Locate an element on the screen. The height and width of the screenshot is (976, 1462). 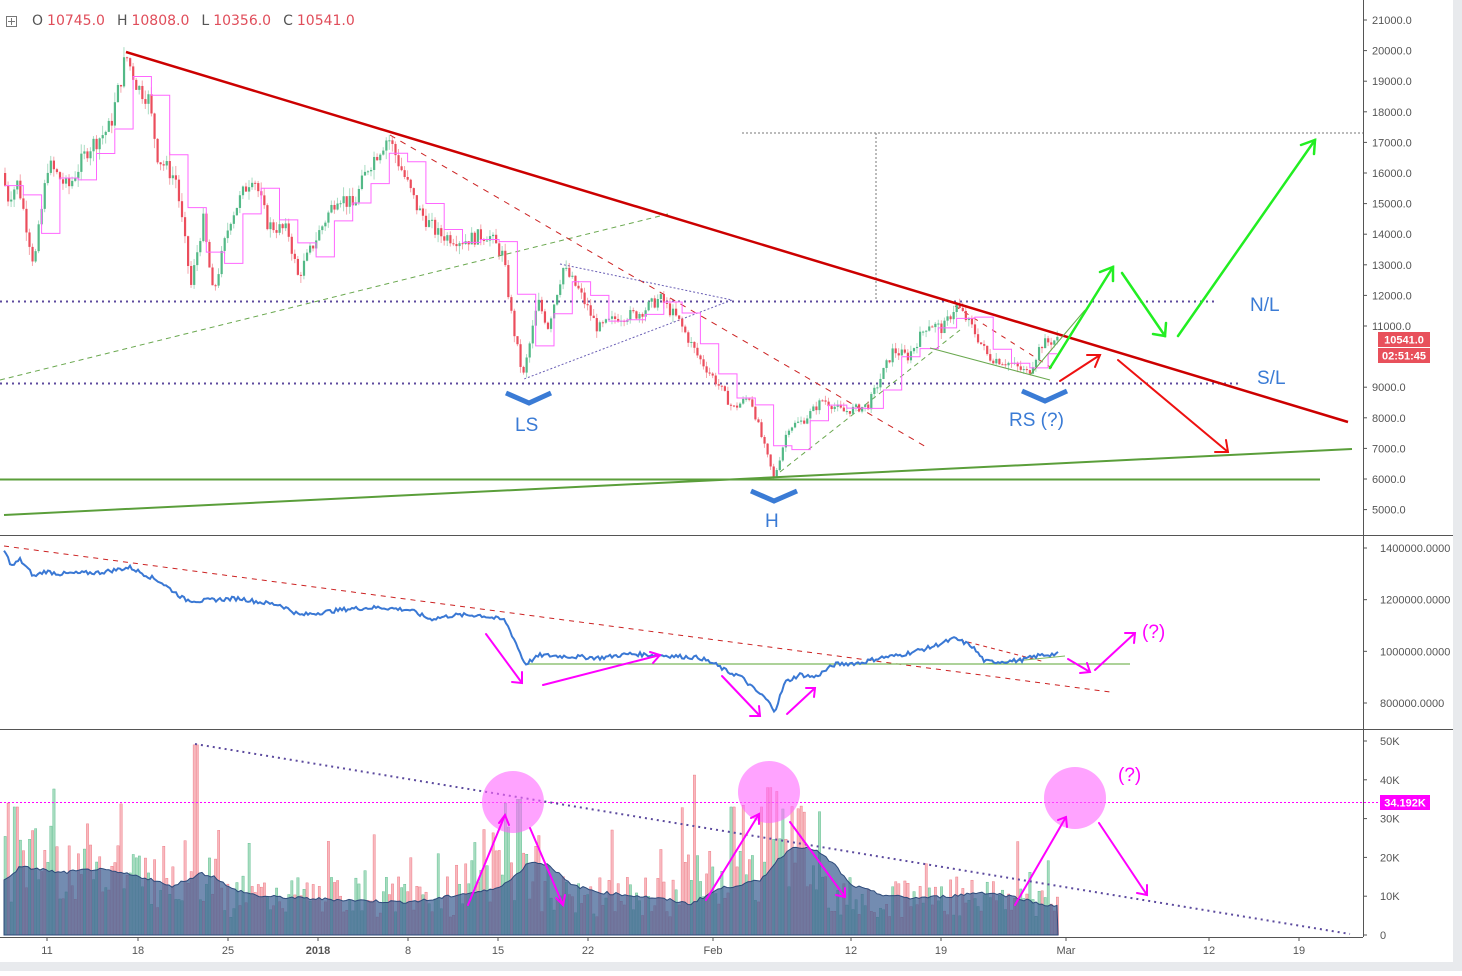
ohlc-legend: O 10745.0 H 10808.0 L 10356.0 C 10541.0 is located at coordinates (180, 21).